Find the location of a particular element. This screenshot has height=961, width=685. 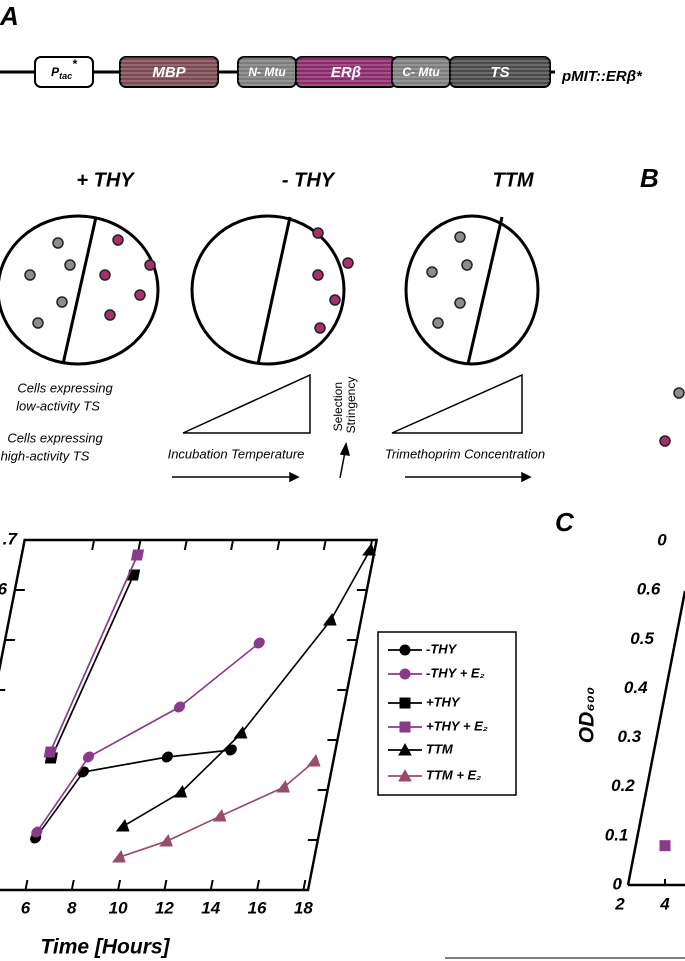

panel-label: A is located at coordinates (9, 16).